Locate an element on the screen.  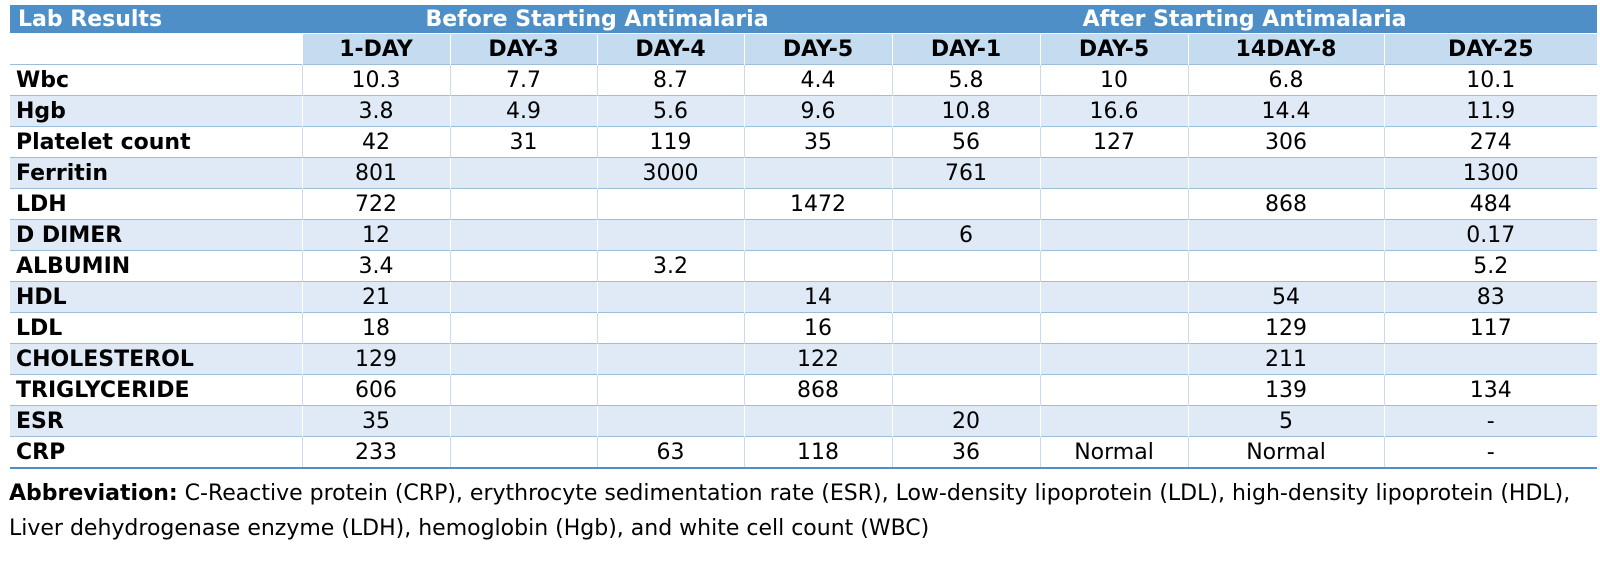
table-cell: 5.6 is located at coordinates (670, 111).